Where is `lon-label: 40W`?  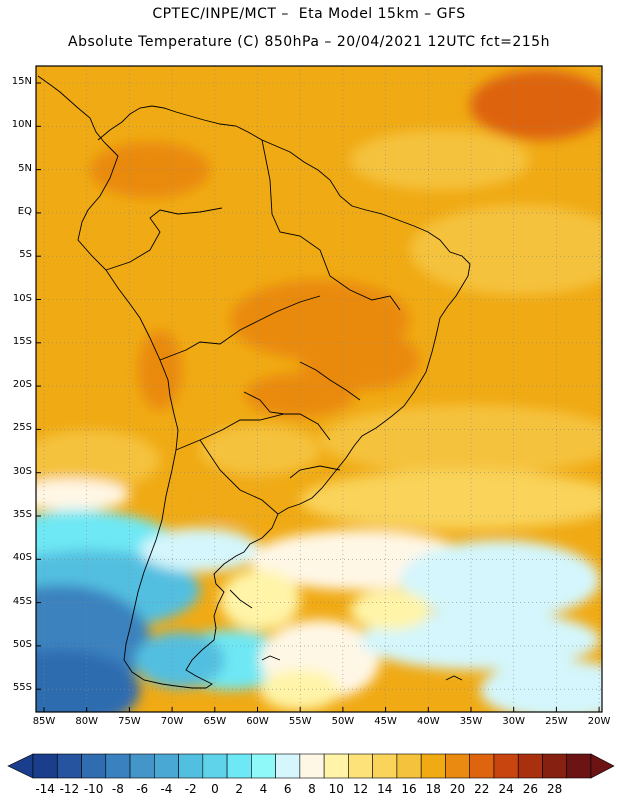
lon-label: 40W is located at coordinates (428, 721).